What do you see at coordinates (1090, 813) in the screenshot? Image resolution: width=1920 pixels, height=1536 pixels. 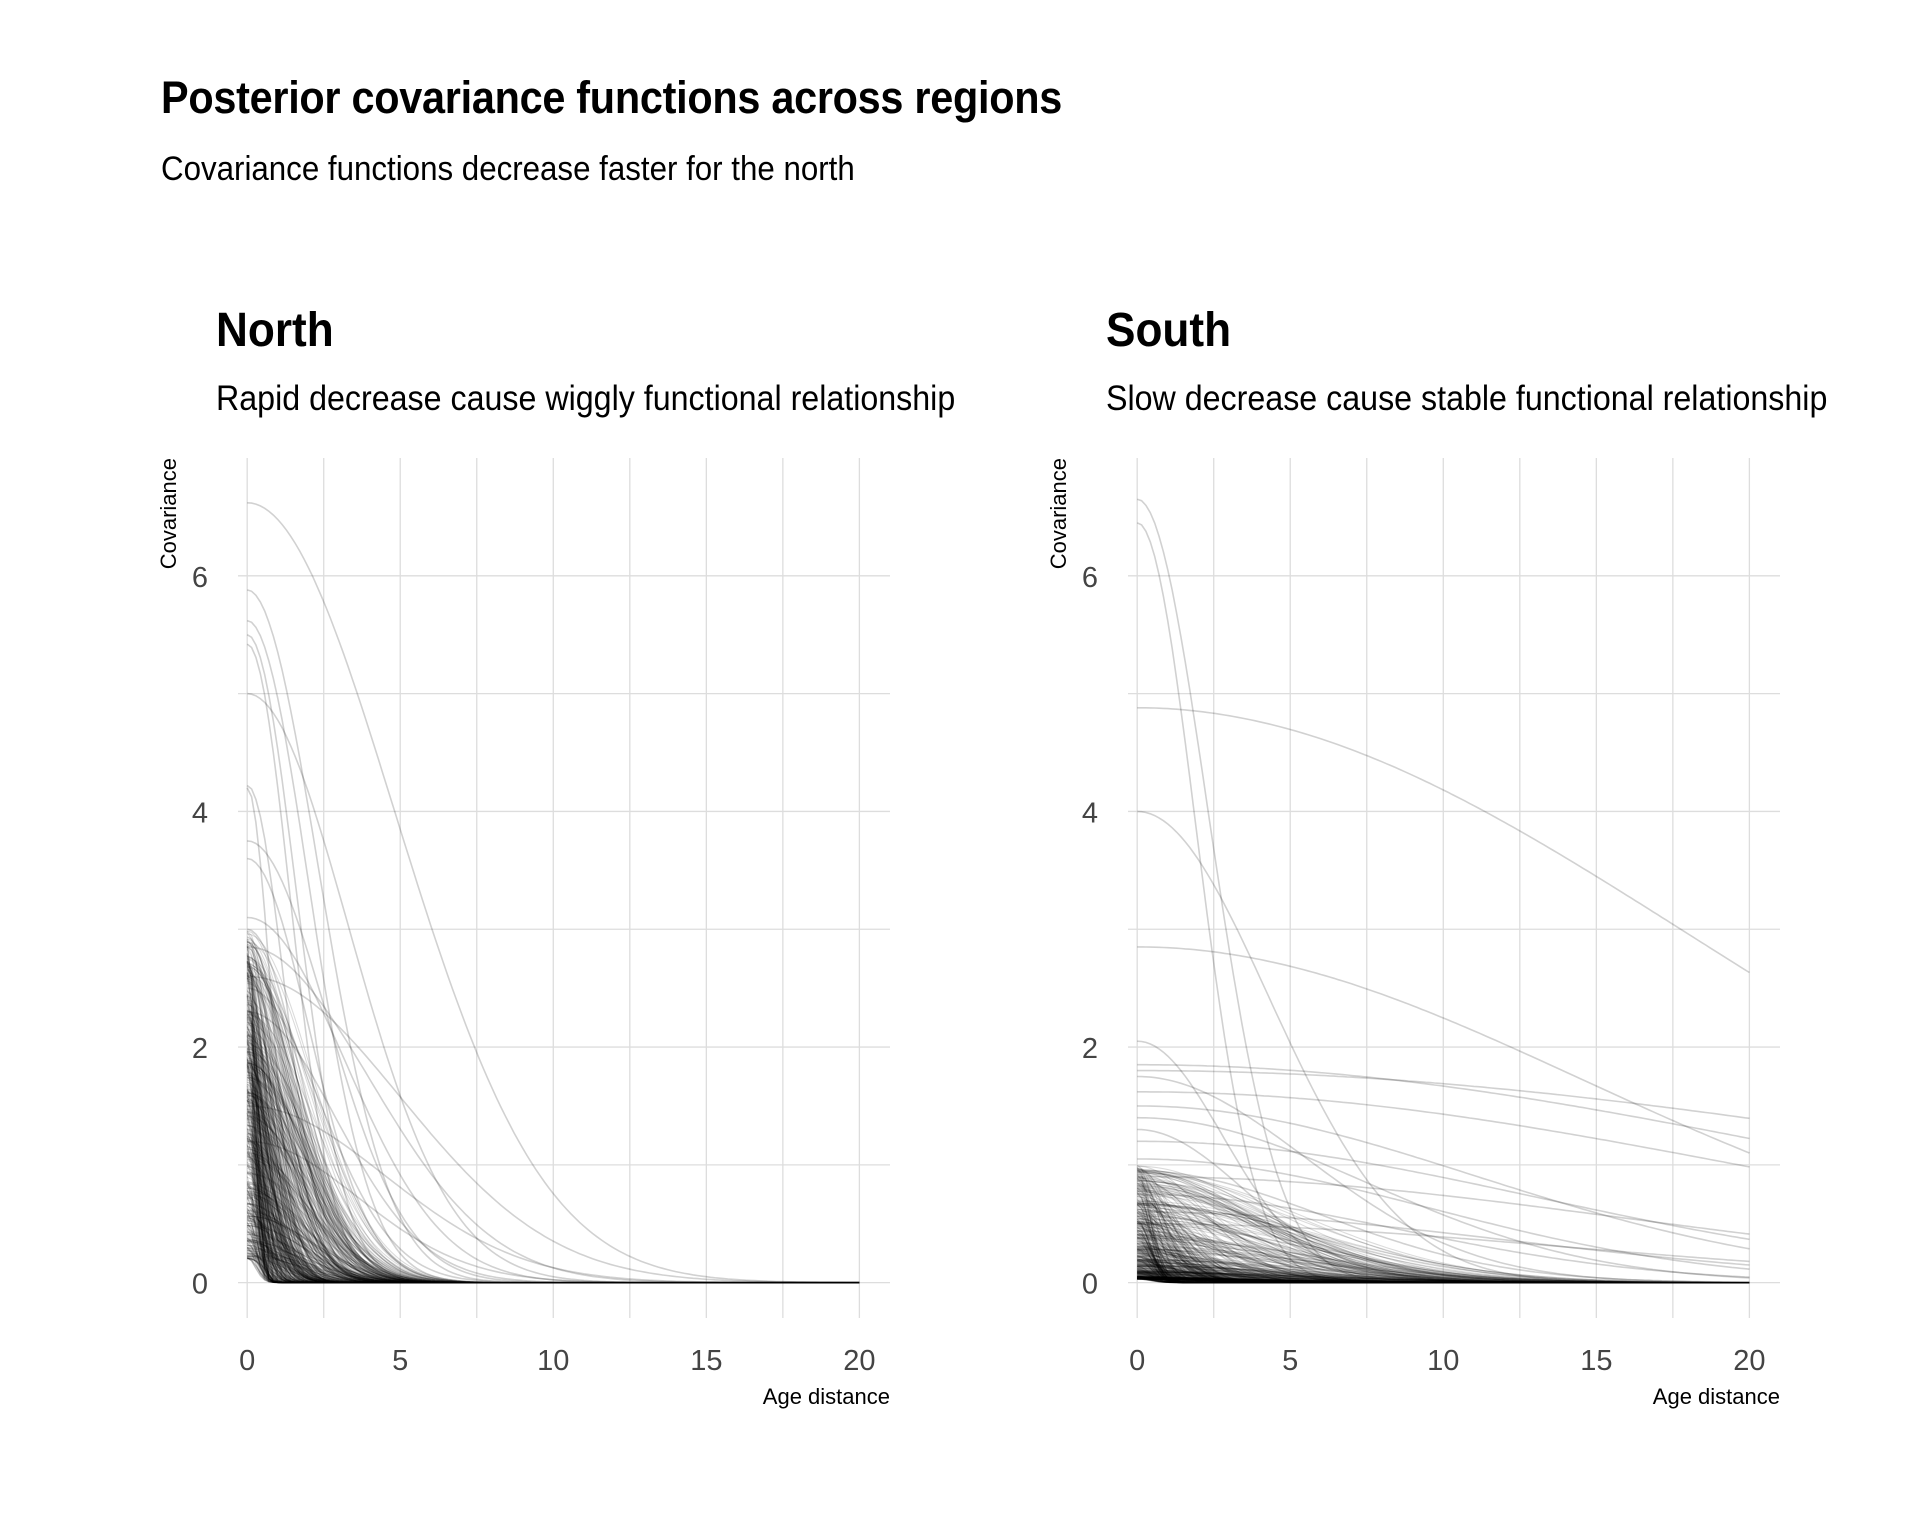 I see `y-tick-label: 4` at bounding box center [1090, 813].